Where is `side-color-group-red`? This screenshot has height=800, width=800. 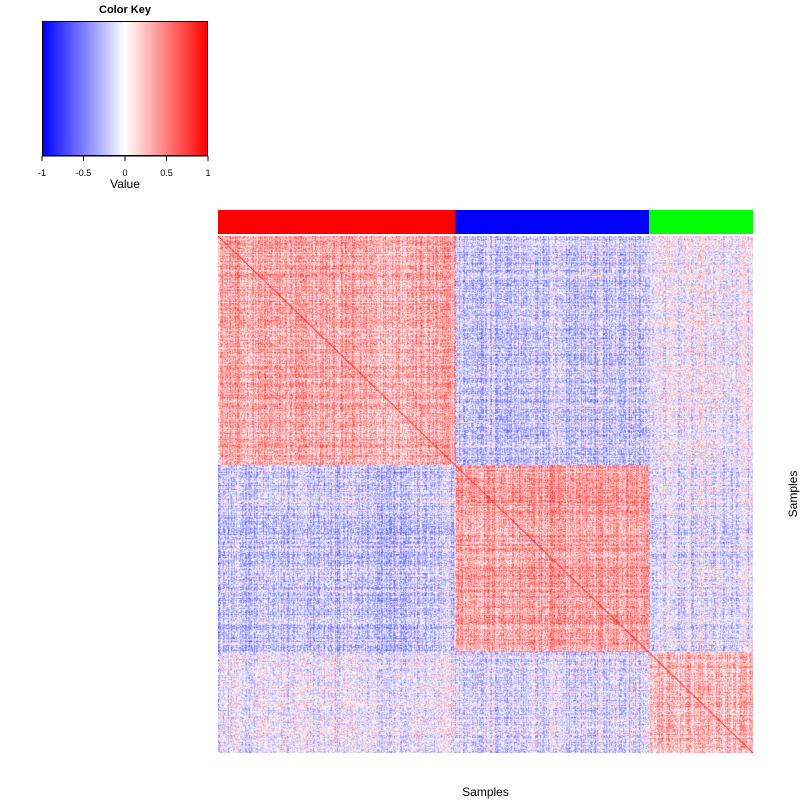
side-color-group-red is located at coordinates (336, 222).